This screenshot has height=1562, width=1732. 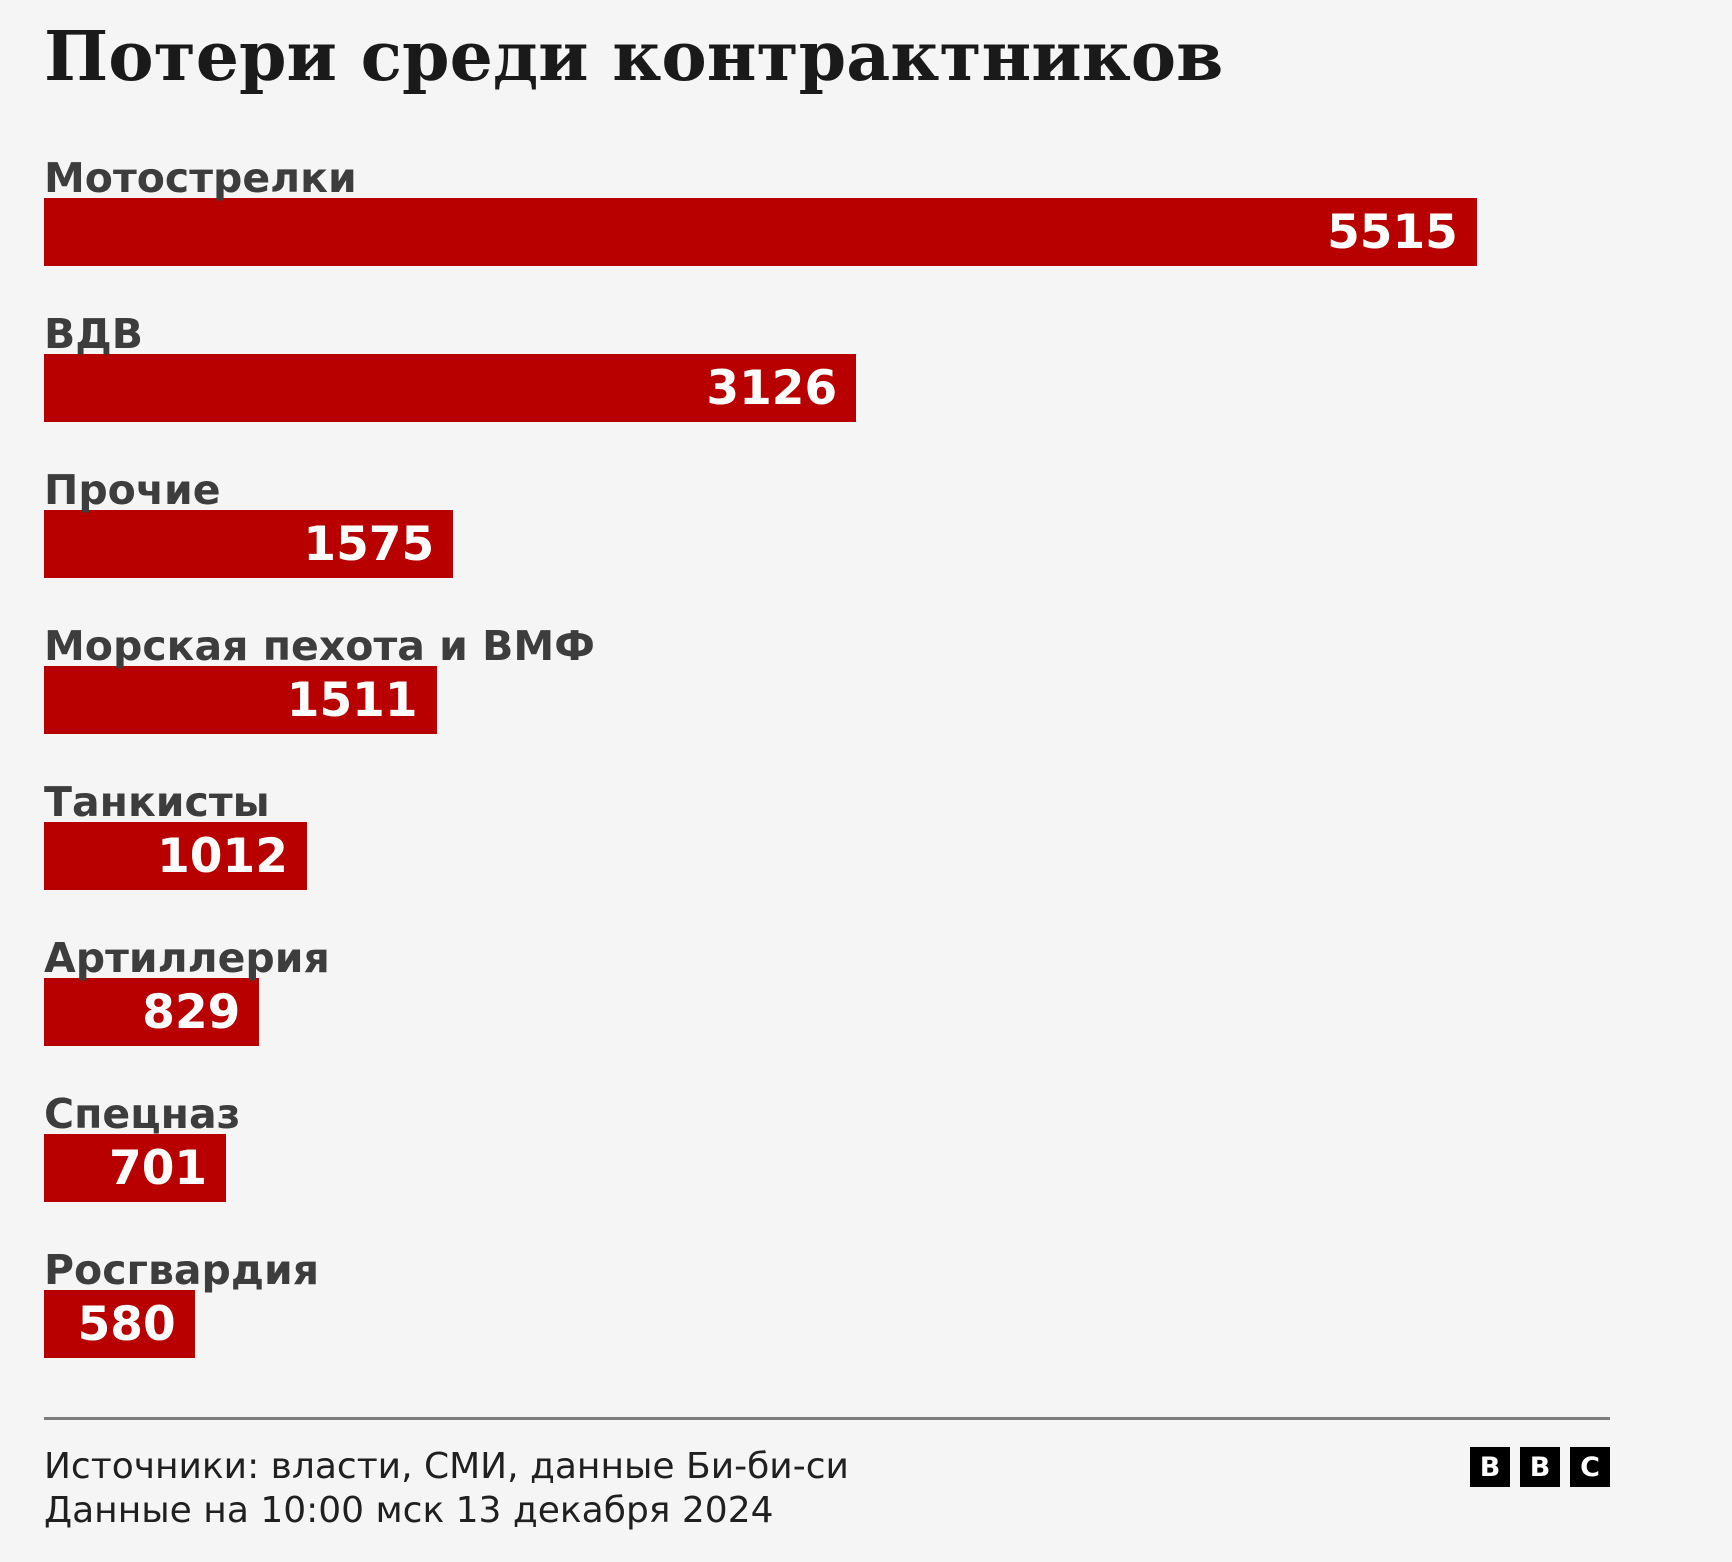 What do you see at coordinates (450, 388) in the screenshot?
I see `bar: 3126` at bounding box center [450, 388].